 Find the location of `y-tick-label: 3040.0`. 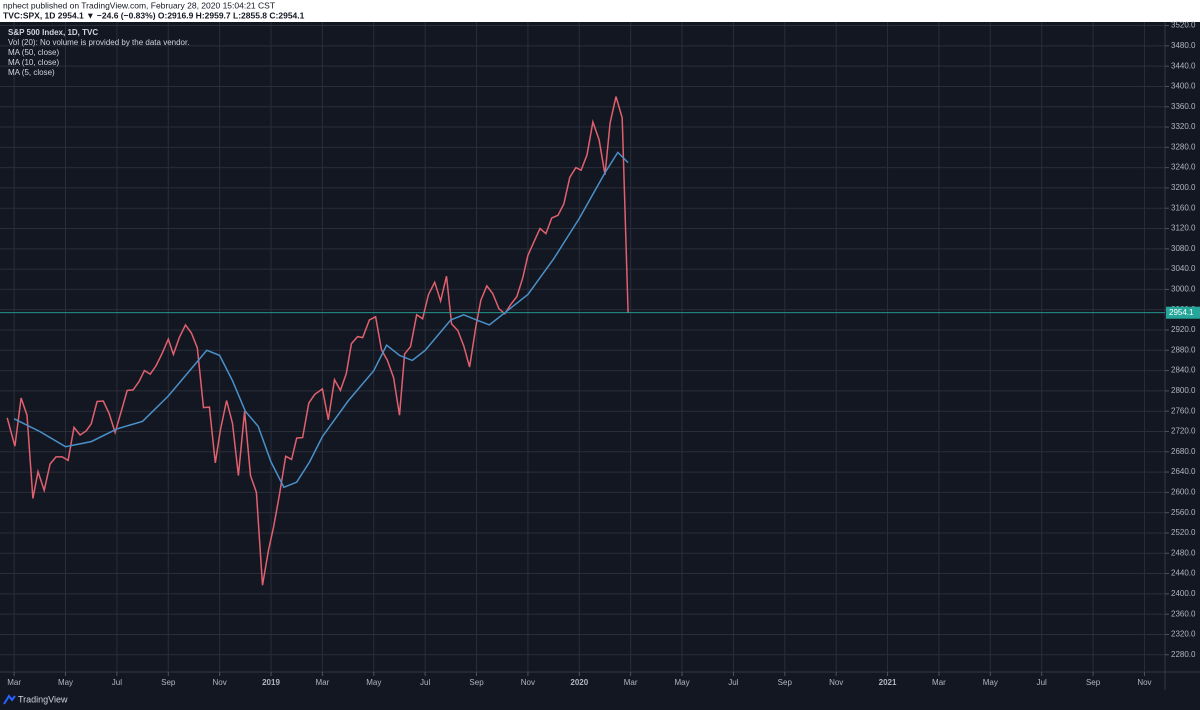

y-tick-label: 3040.0 is located at coordinates (1183, 268).